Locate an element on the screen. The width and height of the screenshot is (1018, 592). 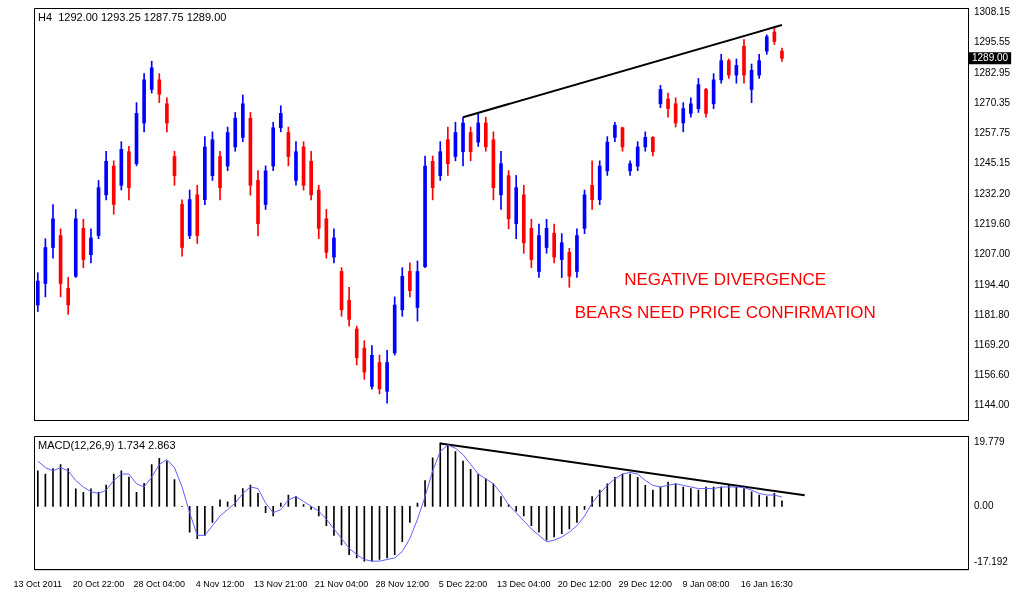
x-tick-label: 13 Nov 21:00 is located at coordinates (281, 584).